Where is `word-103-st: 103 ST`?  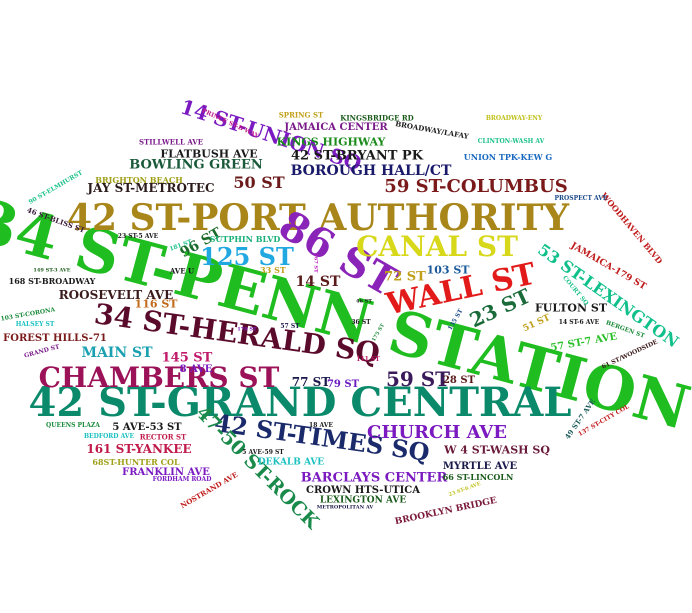 word-103-st: 103 ST is located at coordinates (448, 270).